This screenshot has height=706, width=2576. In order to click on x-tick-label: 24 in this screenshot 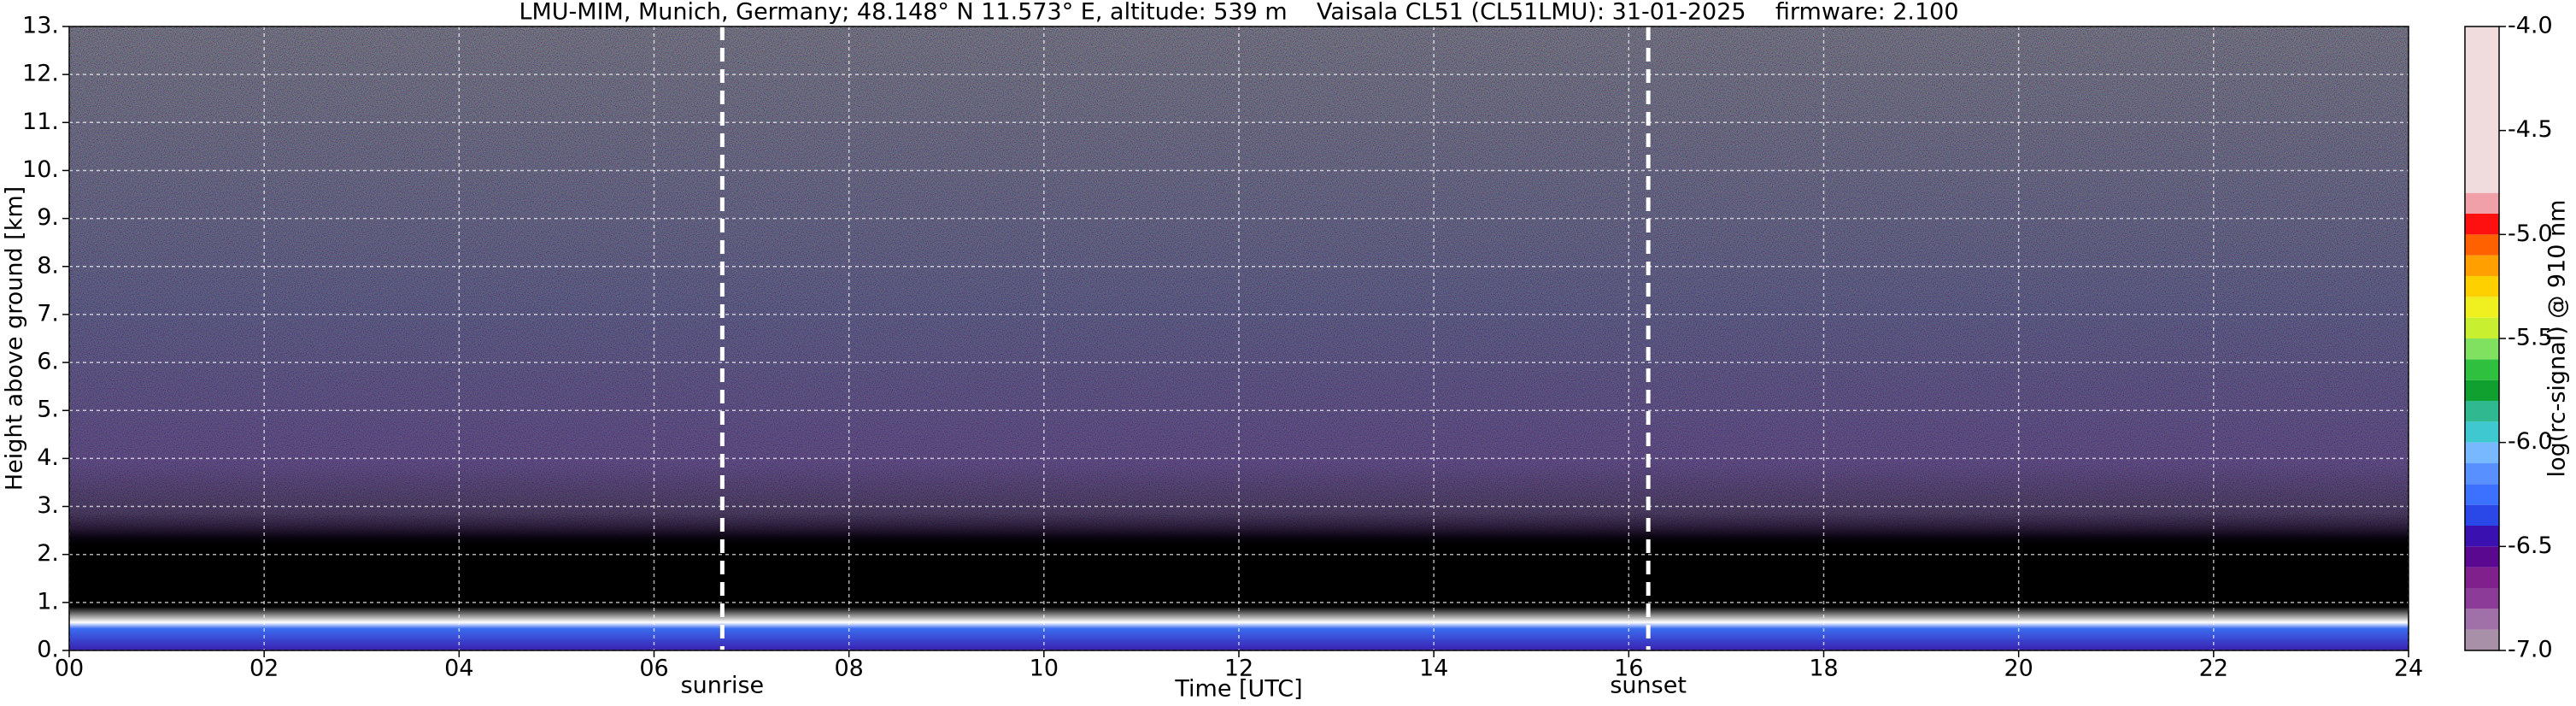, I will do `click(2408, 669)`.